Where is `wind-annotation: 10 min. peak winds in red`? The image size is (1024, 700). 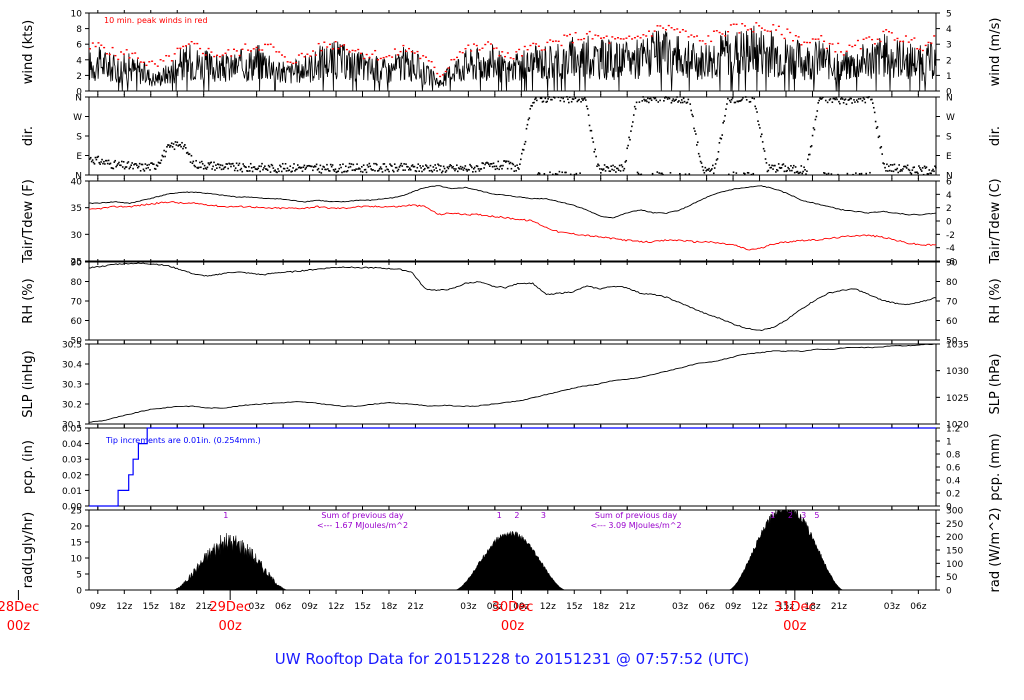
wind-annotation: 10 min. peak winds in red is located at coordinates (156, 20).